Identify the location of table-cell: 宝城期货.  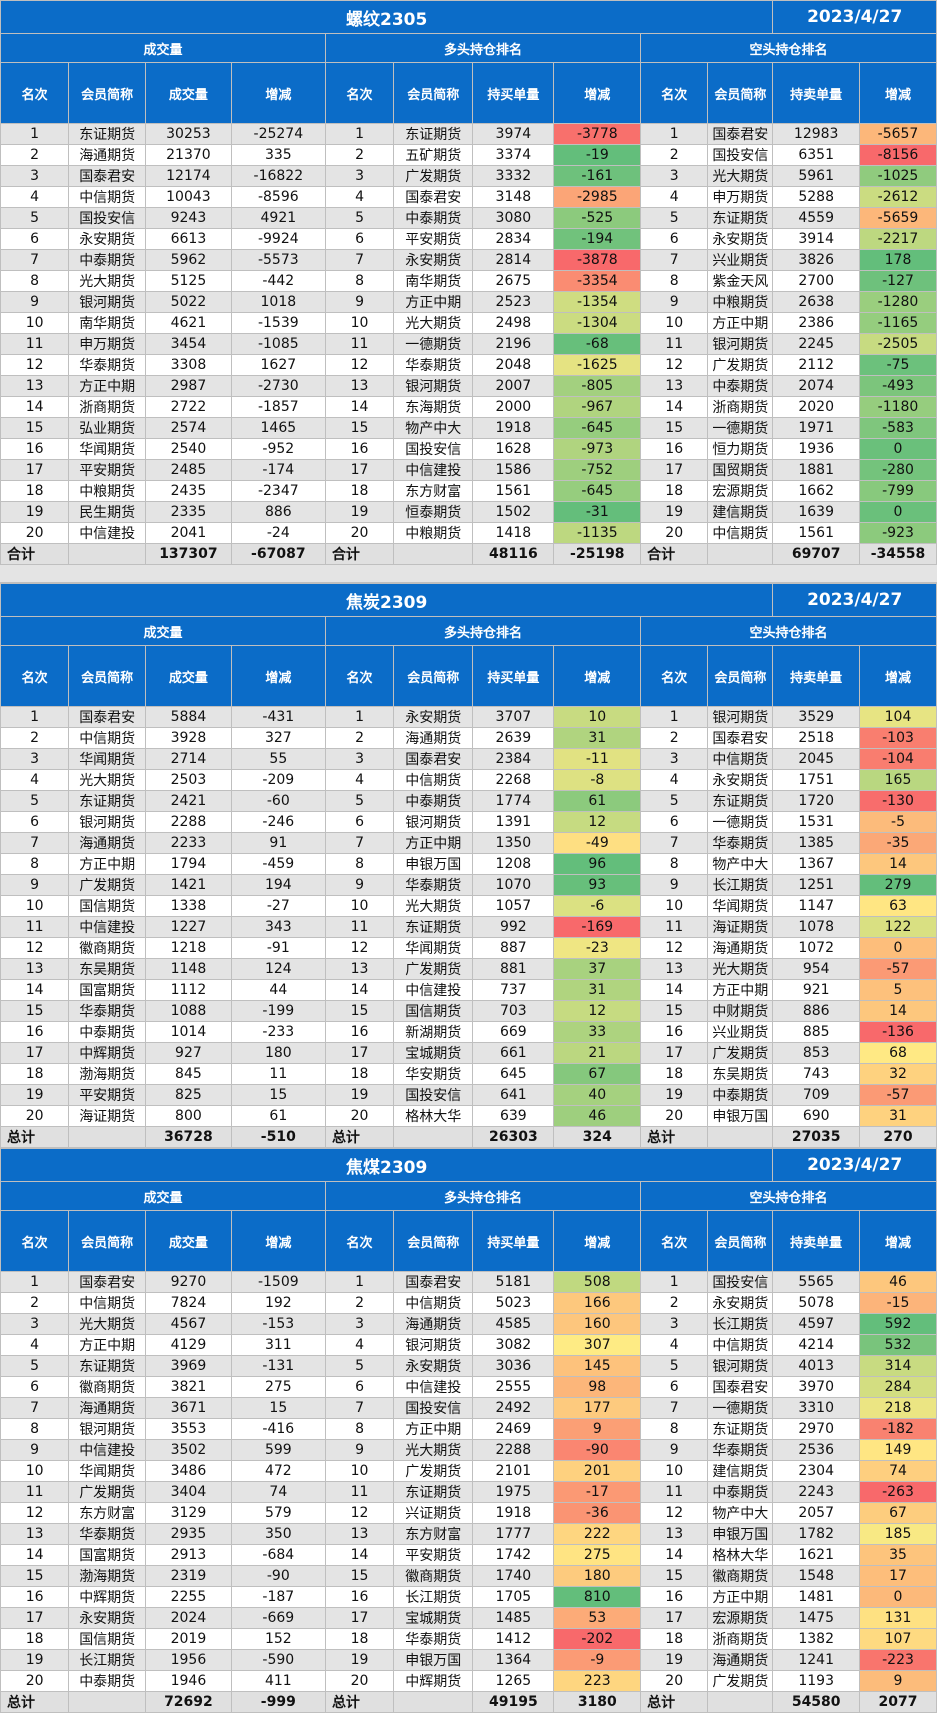
(433, 1053).